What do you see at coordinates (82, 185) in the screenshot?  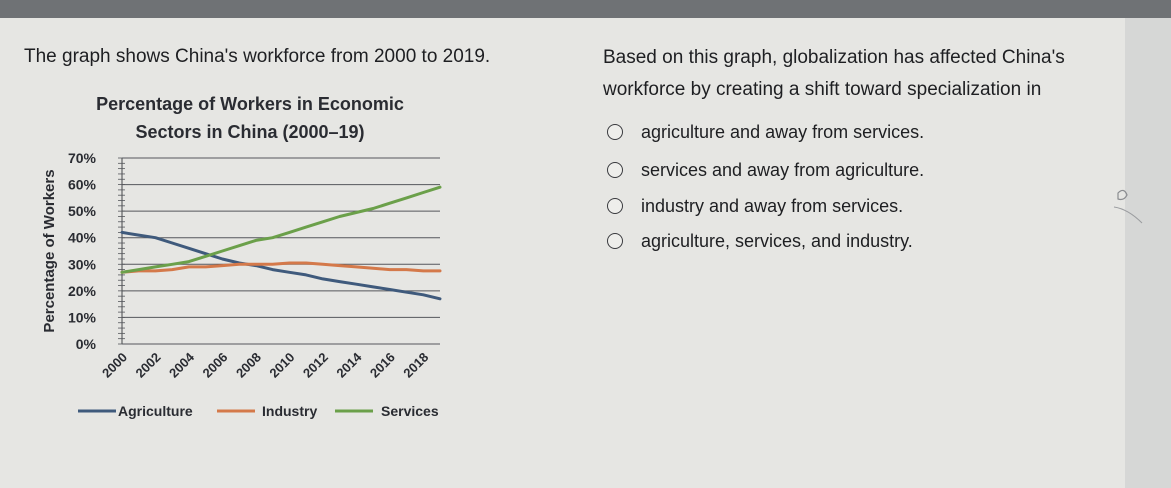 I see `y-tick-label: 60%` at bounding box center [82, 185].